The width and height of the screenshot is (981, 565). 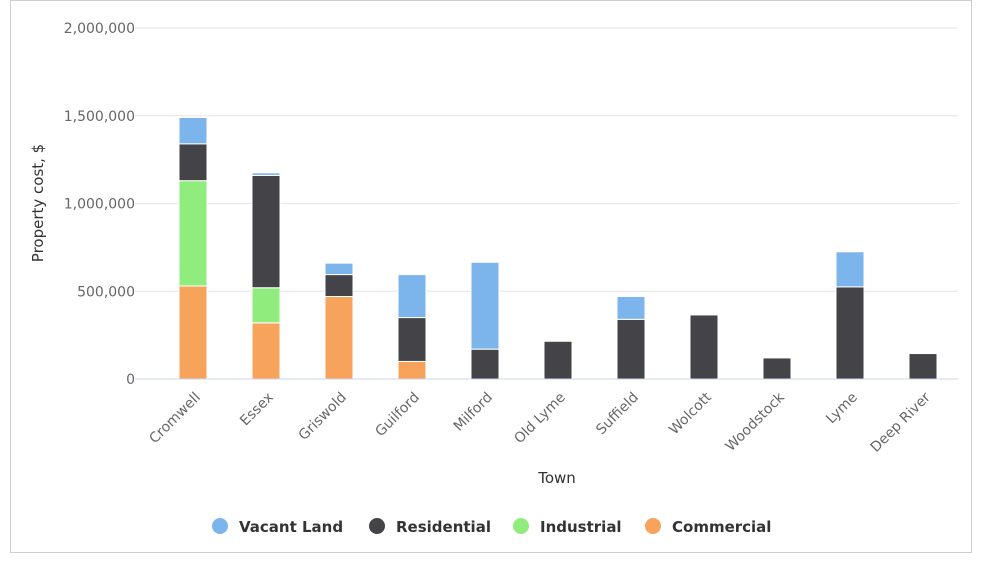 I want to click on legend-item-industrial: Industrial, so click(x=567, y=527).